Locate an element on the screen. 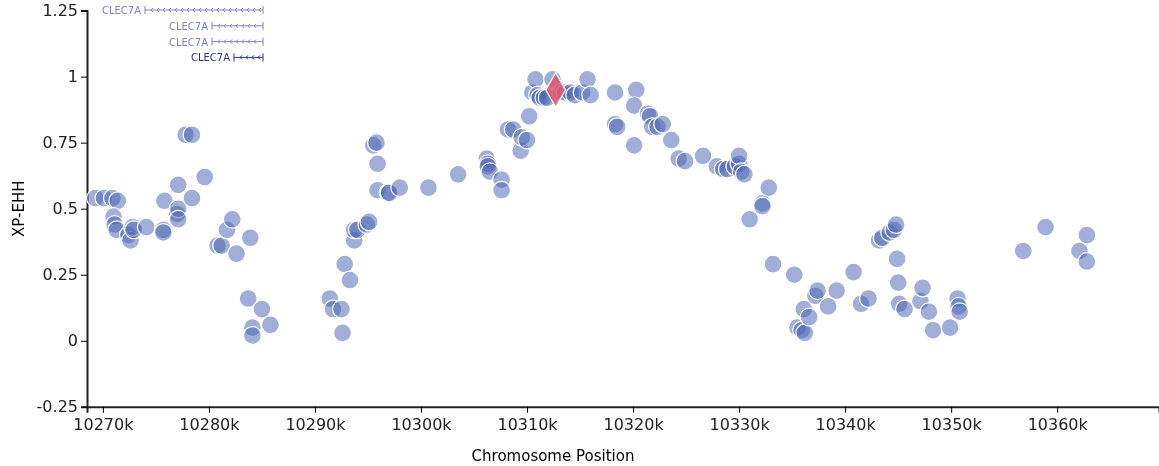 The image size is (1159, 466). x-tick-label: 10320k is located at coordinates (634, 425).